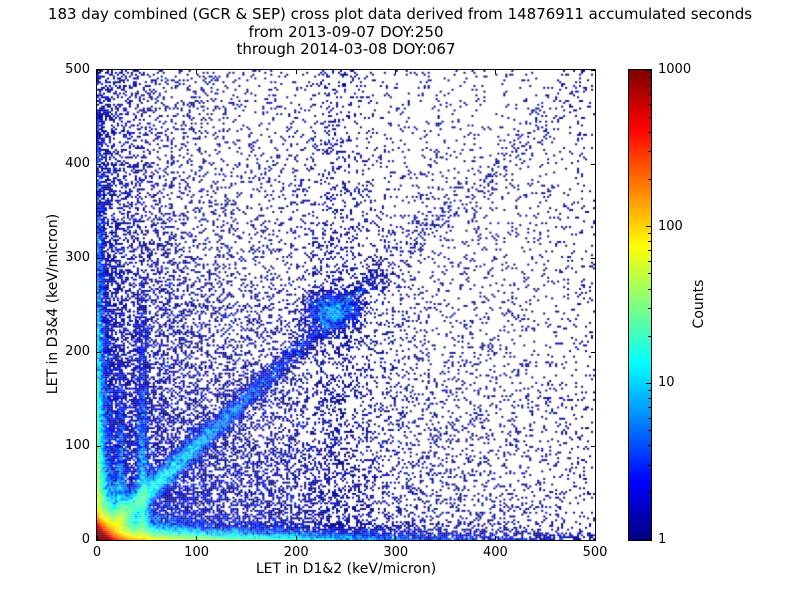  Describe the element at coordinates (640, 305) in the screenshot. I see `colorbar` at that location.